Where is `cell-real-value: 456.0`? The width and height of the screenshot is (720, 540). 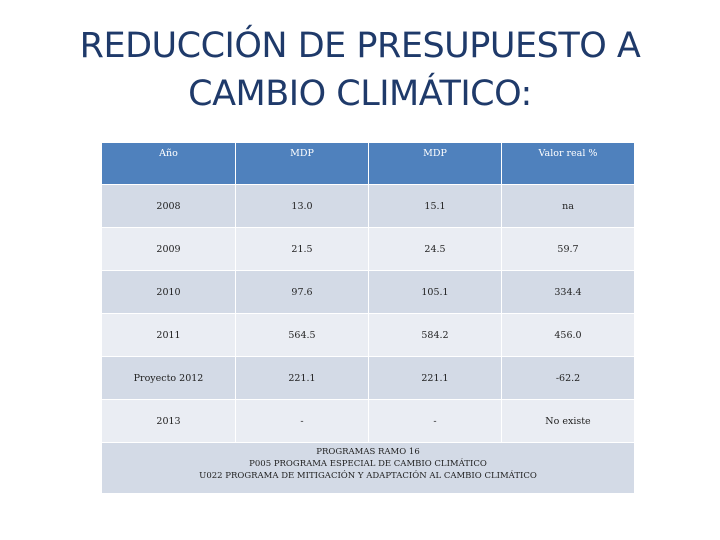 cell-real-value: 456.0 is located at coordinates (568, 335).